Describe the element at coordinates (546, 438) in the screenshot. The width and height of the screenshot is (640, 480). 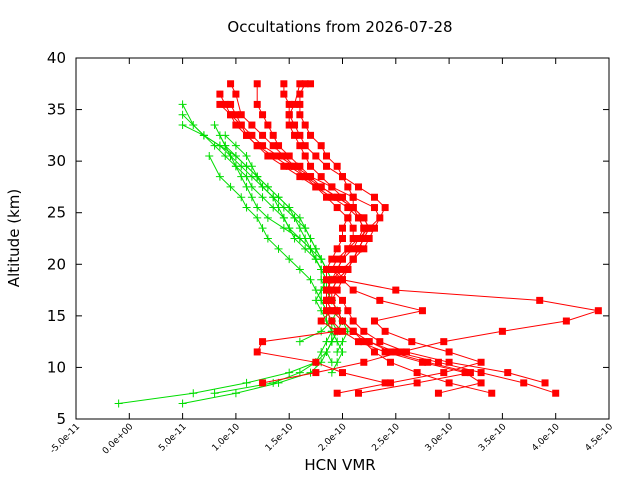
I see `x-tick-label: 4.0e-10` at that location.